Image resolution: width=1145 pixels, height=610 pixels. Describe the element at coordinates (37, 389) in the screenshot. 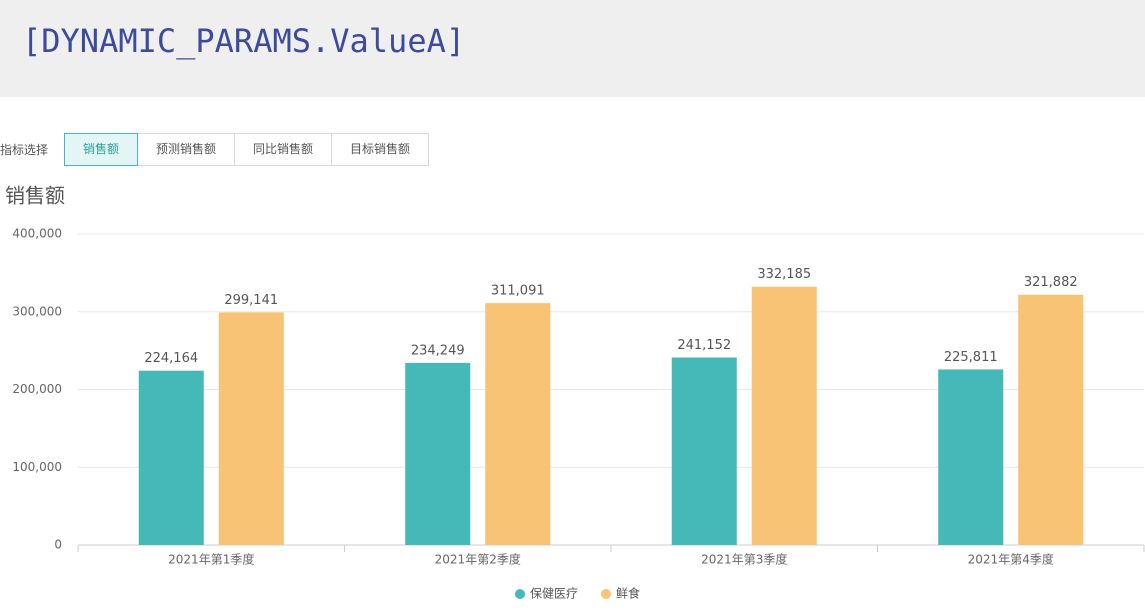

I see `y-tick-label: 200,000` at that location.